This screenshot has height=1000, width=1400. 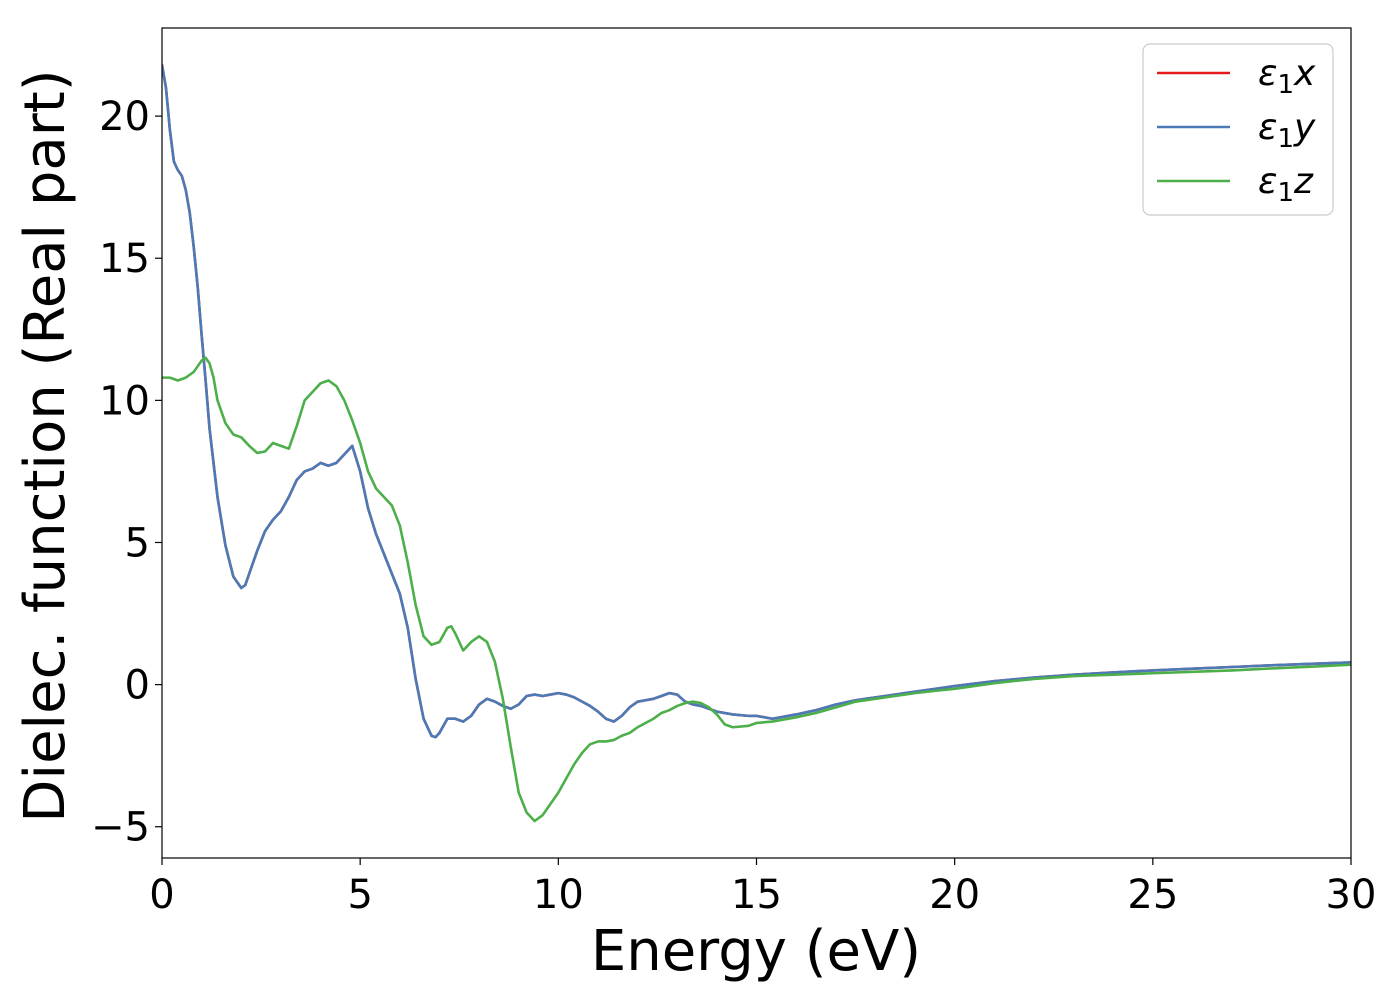 I want to click on y-tick-label: 20, so click(x=124, y=117).